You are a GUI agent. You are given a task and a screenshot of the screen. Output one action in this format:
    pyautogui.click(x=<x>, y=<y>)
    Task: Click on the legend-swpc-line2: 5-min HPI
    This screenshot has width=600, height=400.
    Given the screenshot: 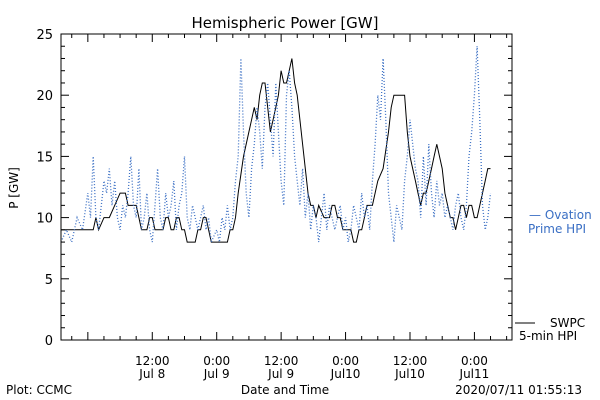 What is the action you would take?
    pyautogui.click(x=548, y=336)
    